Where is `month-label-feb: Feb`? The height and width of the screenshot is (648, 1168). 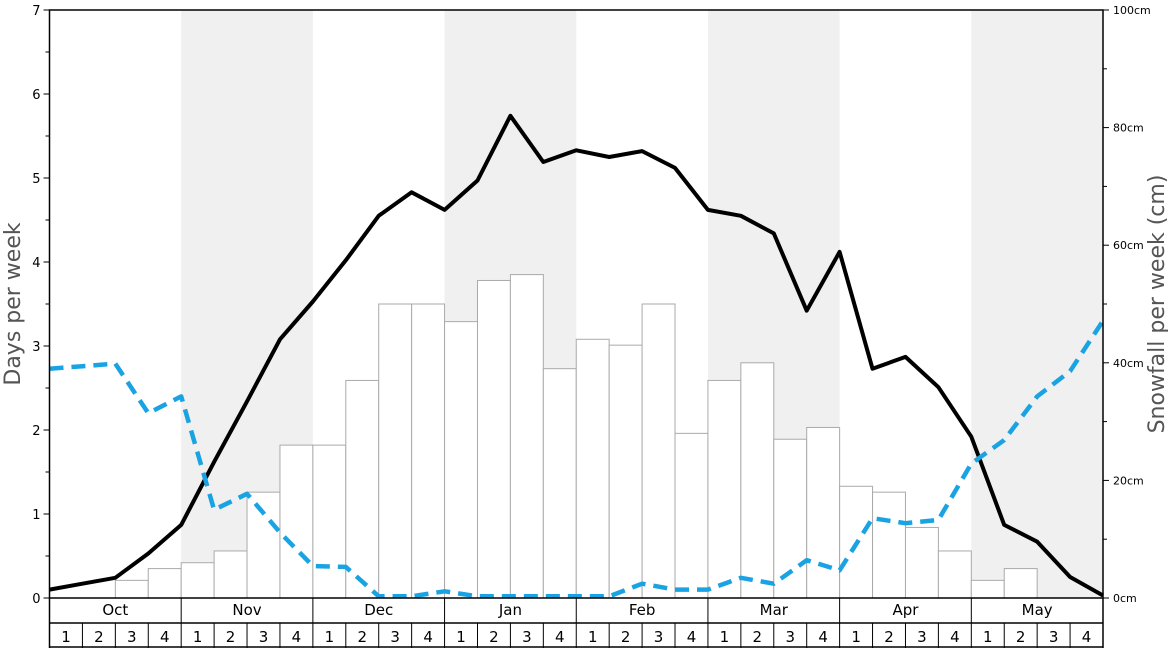
month-label-feb: Feb is located at coordinates (642, 610).